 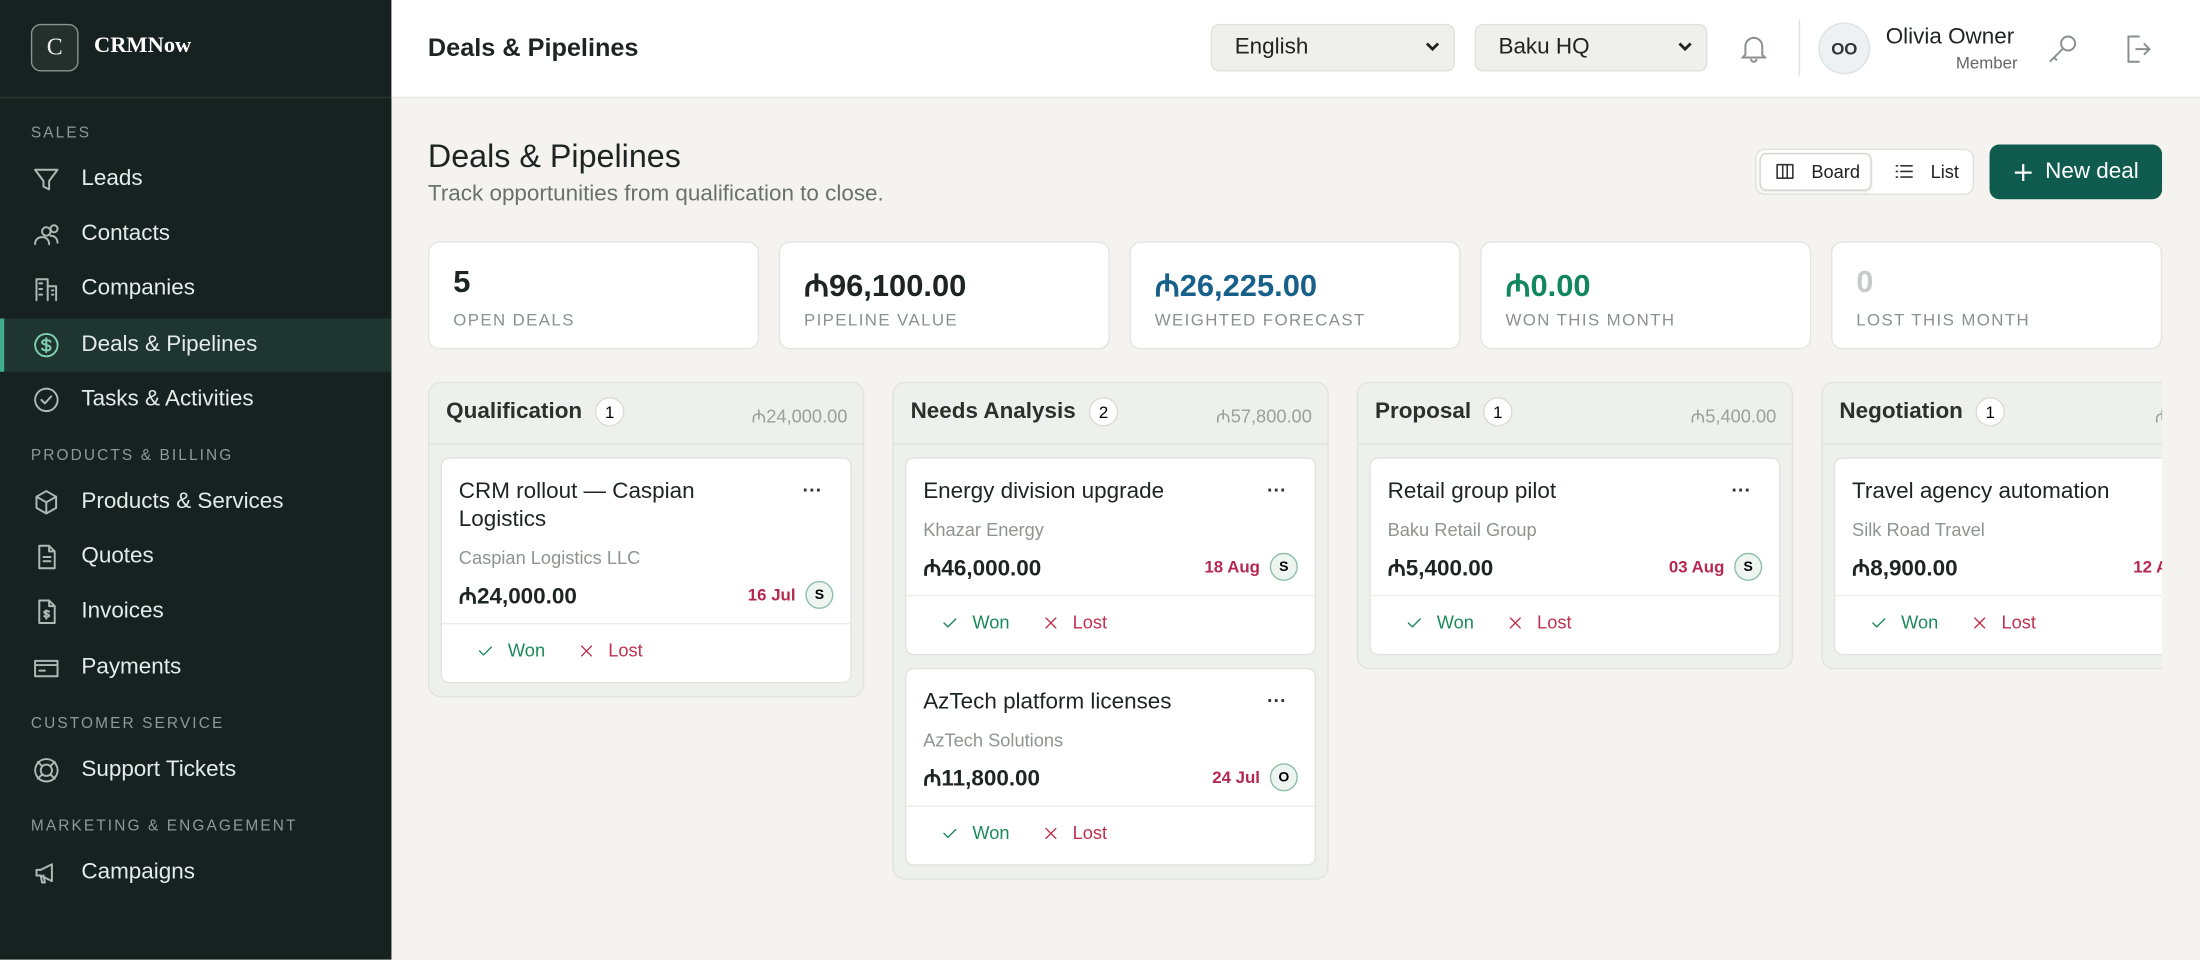 I want to click on nav-label: Quotes, so click(x=117, y=556).